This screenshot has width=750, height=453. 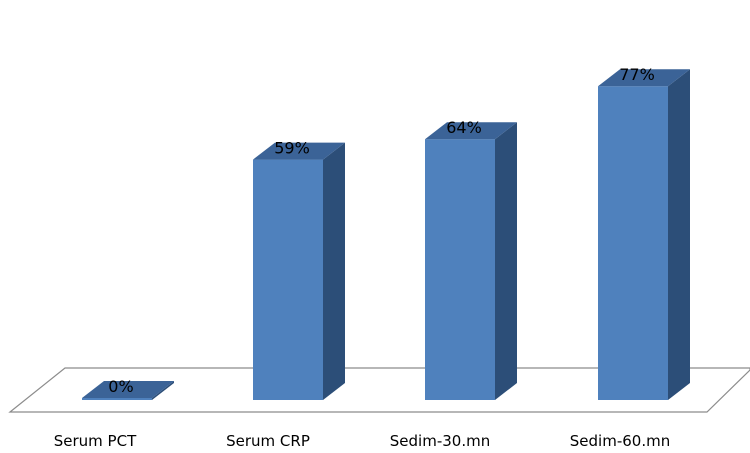 What do you see at coordinates (95, 441) in the screenshot?
I see `category-label-serum-pct: Serum PCT` at bounding box center [95, 441].